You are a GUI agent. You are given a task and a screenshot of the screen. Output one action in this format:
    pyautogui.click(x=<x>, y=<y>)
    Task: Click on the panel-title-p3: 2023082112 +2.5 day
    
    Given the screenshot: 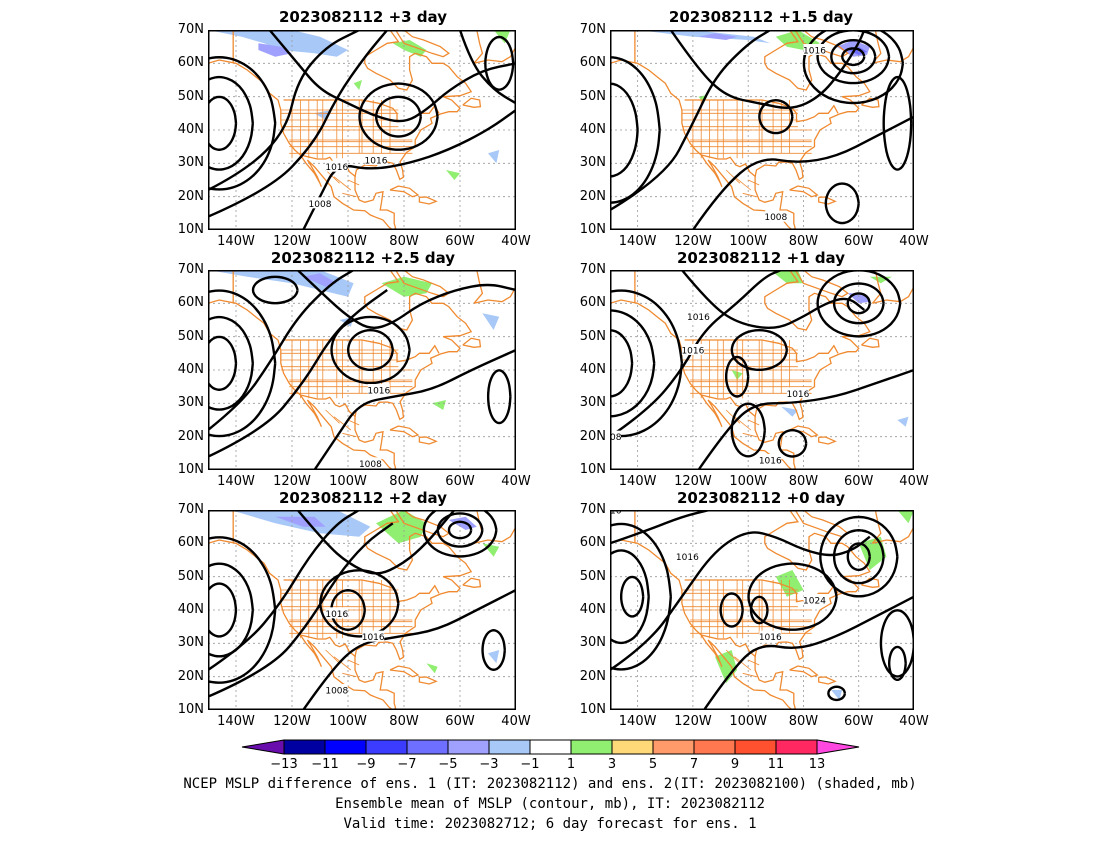 What is the action you would take?
    pyautogui.click(x=363, y=258)
    